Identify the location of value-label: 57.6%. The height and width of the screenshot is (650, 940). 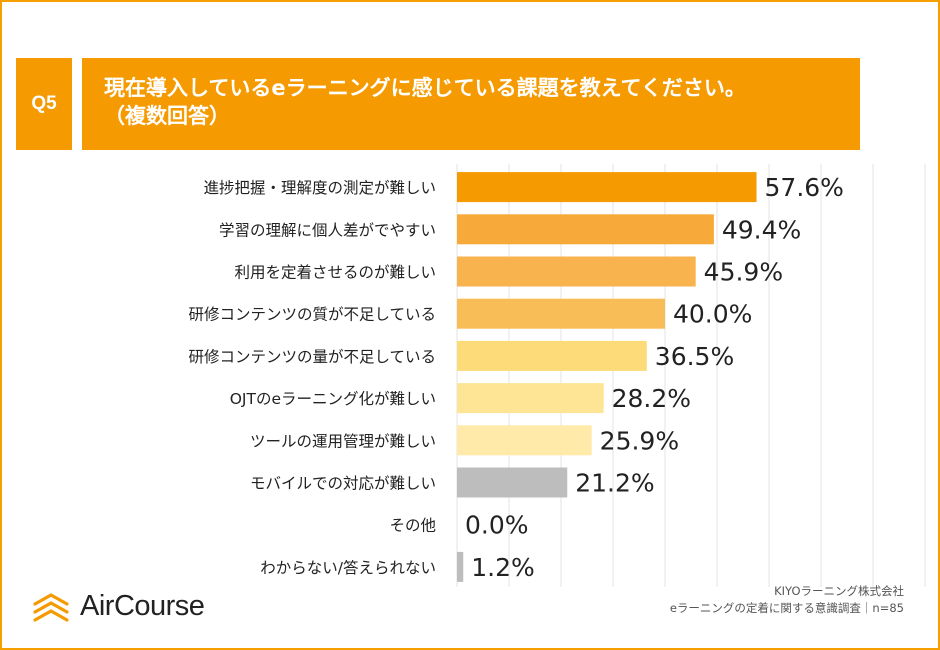
(804, 187).